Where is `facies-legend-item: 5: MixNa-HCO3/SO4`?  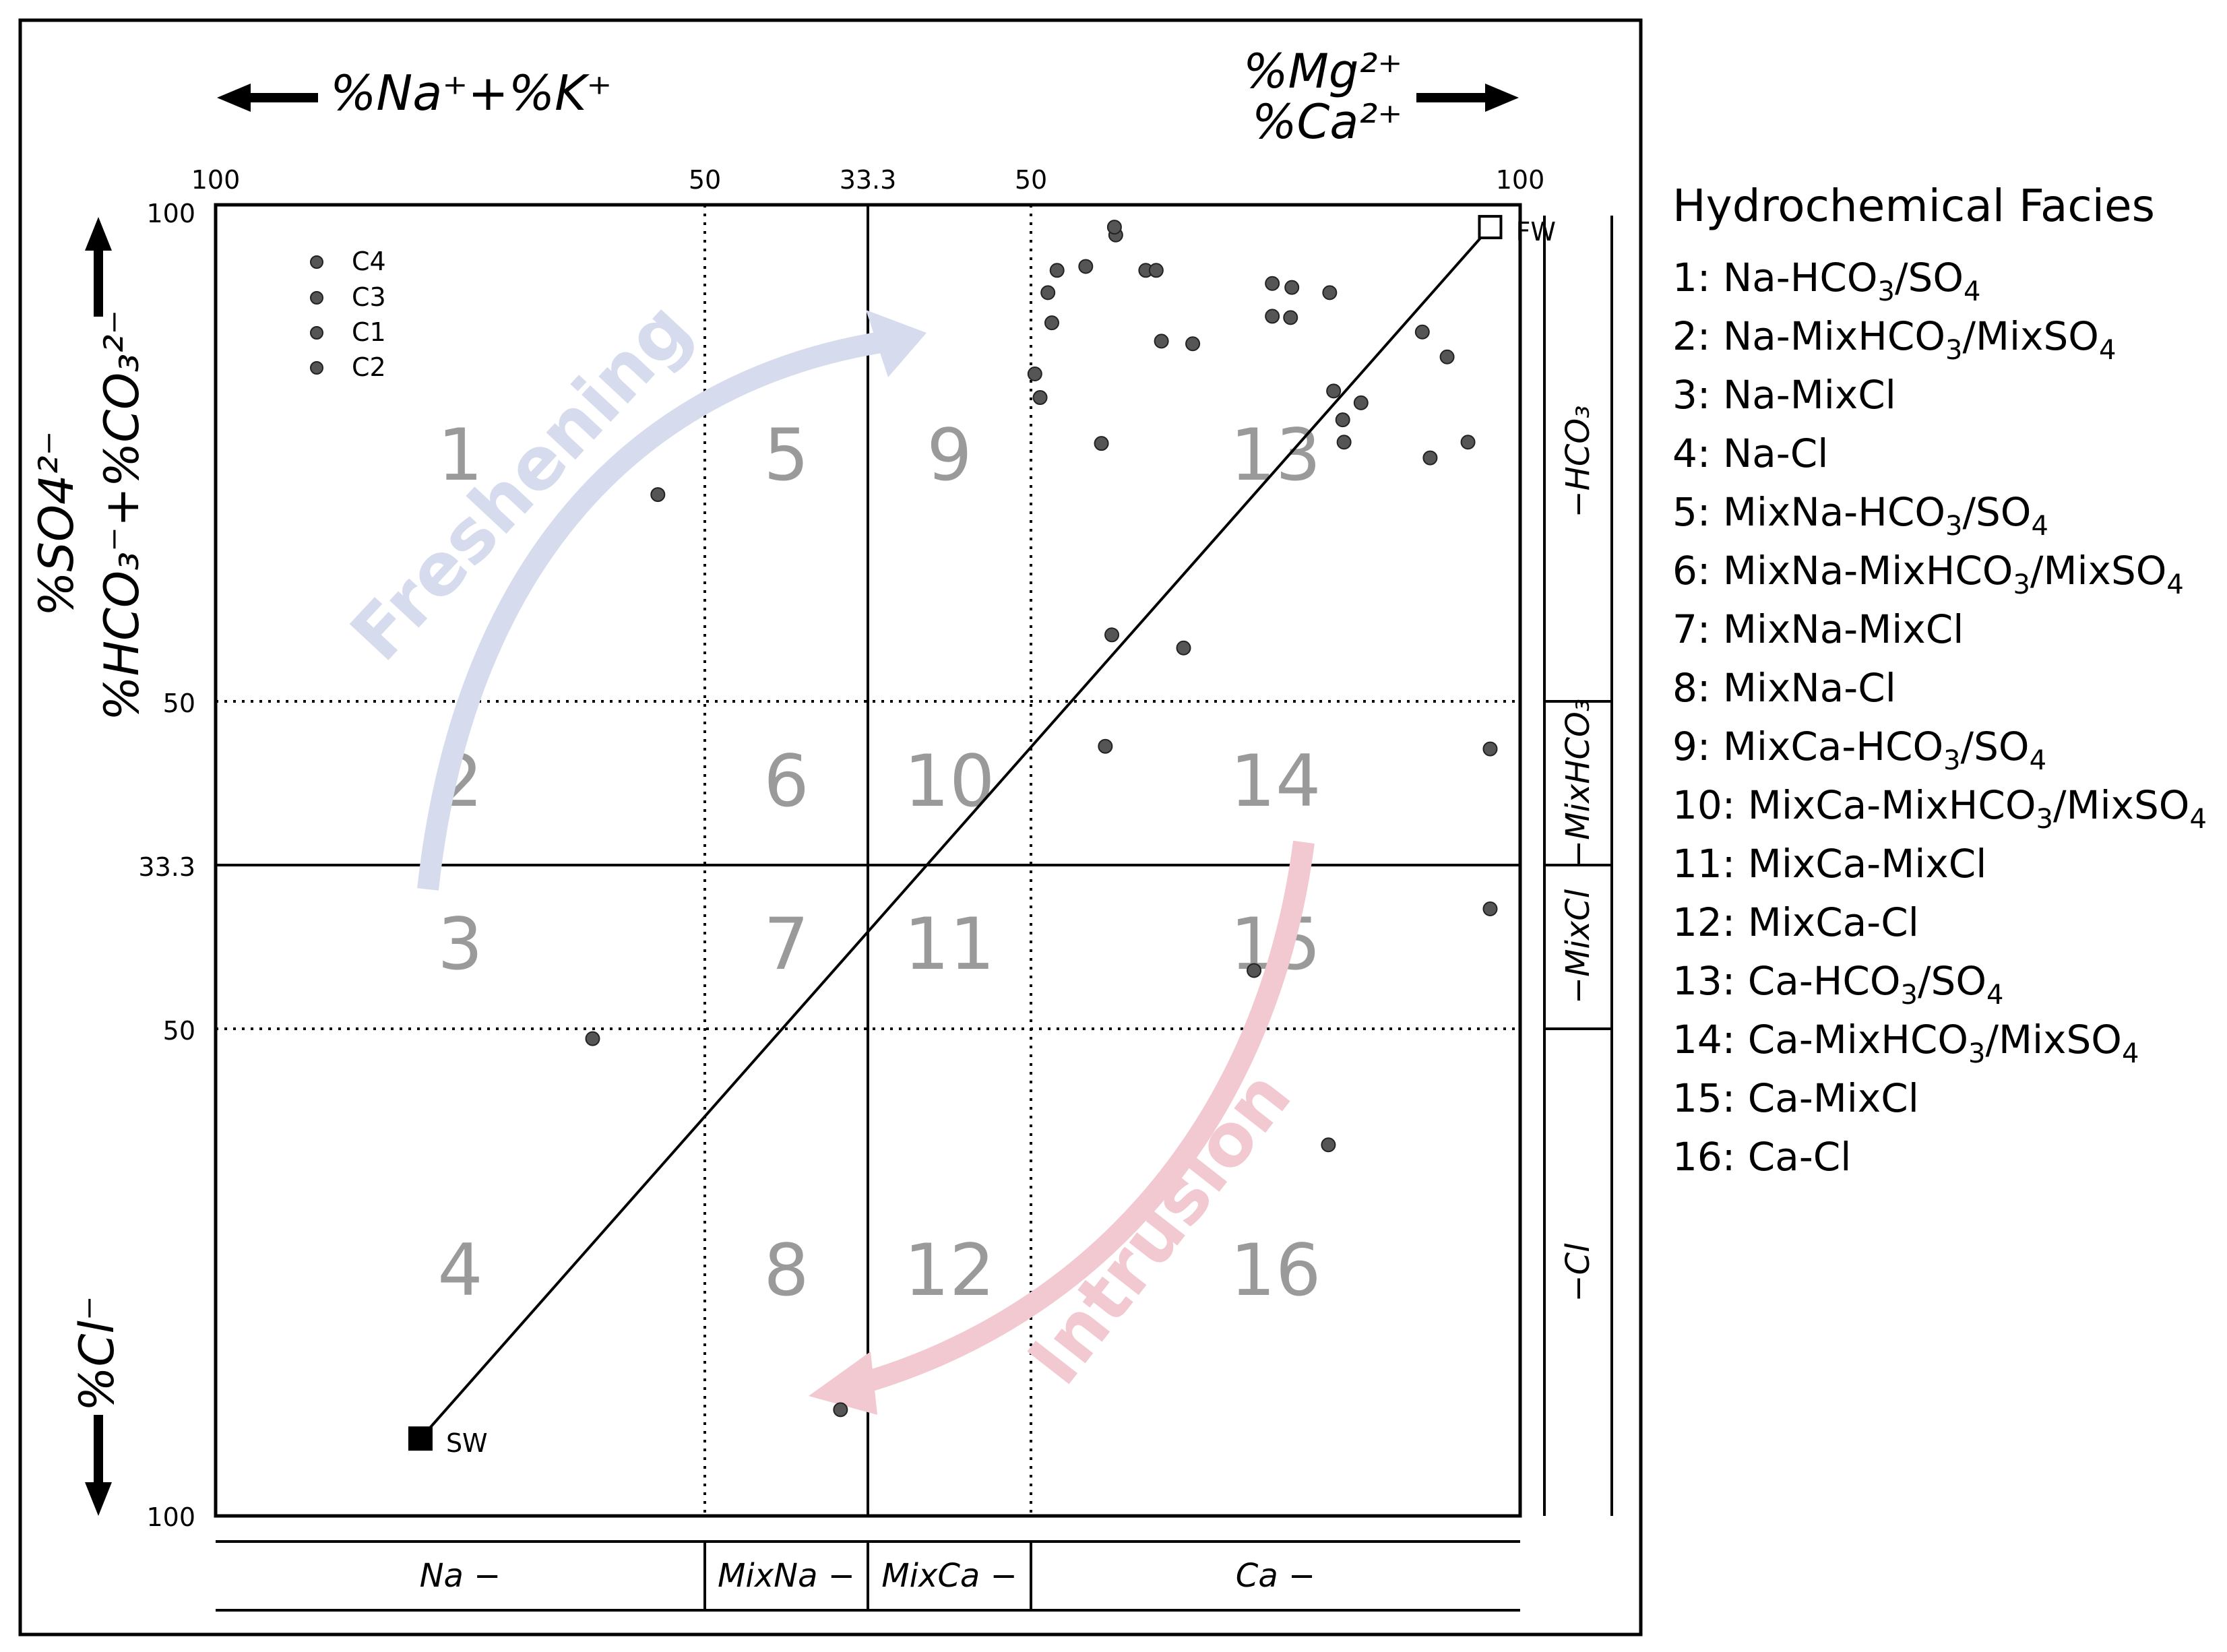
facies-legend-item: 5: MixNa-HCO3/SO4 is located at coordinates (1860, 515).